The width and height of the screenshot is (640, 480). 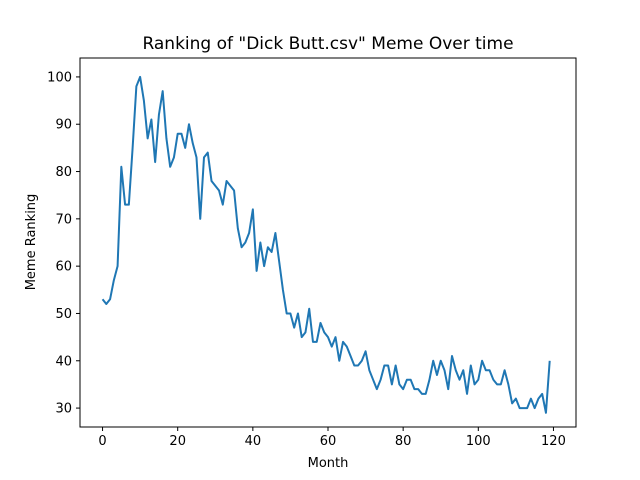 What do you see at coordinates (478, 441) in the screenshot?
I see `x-tick-label: 100` at bounding box center [478, 441].